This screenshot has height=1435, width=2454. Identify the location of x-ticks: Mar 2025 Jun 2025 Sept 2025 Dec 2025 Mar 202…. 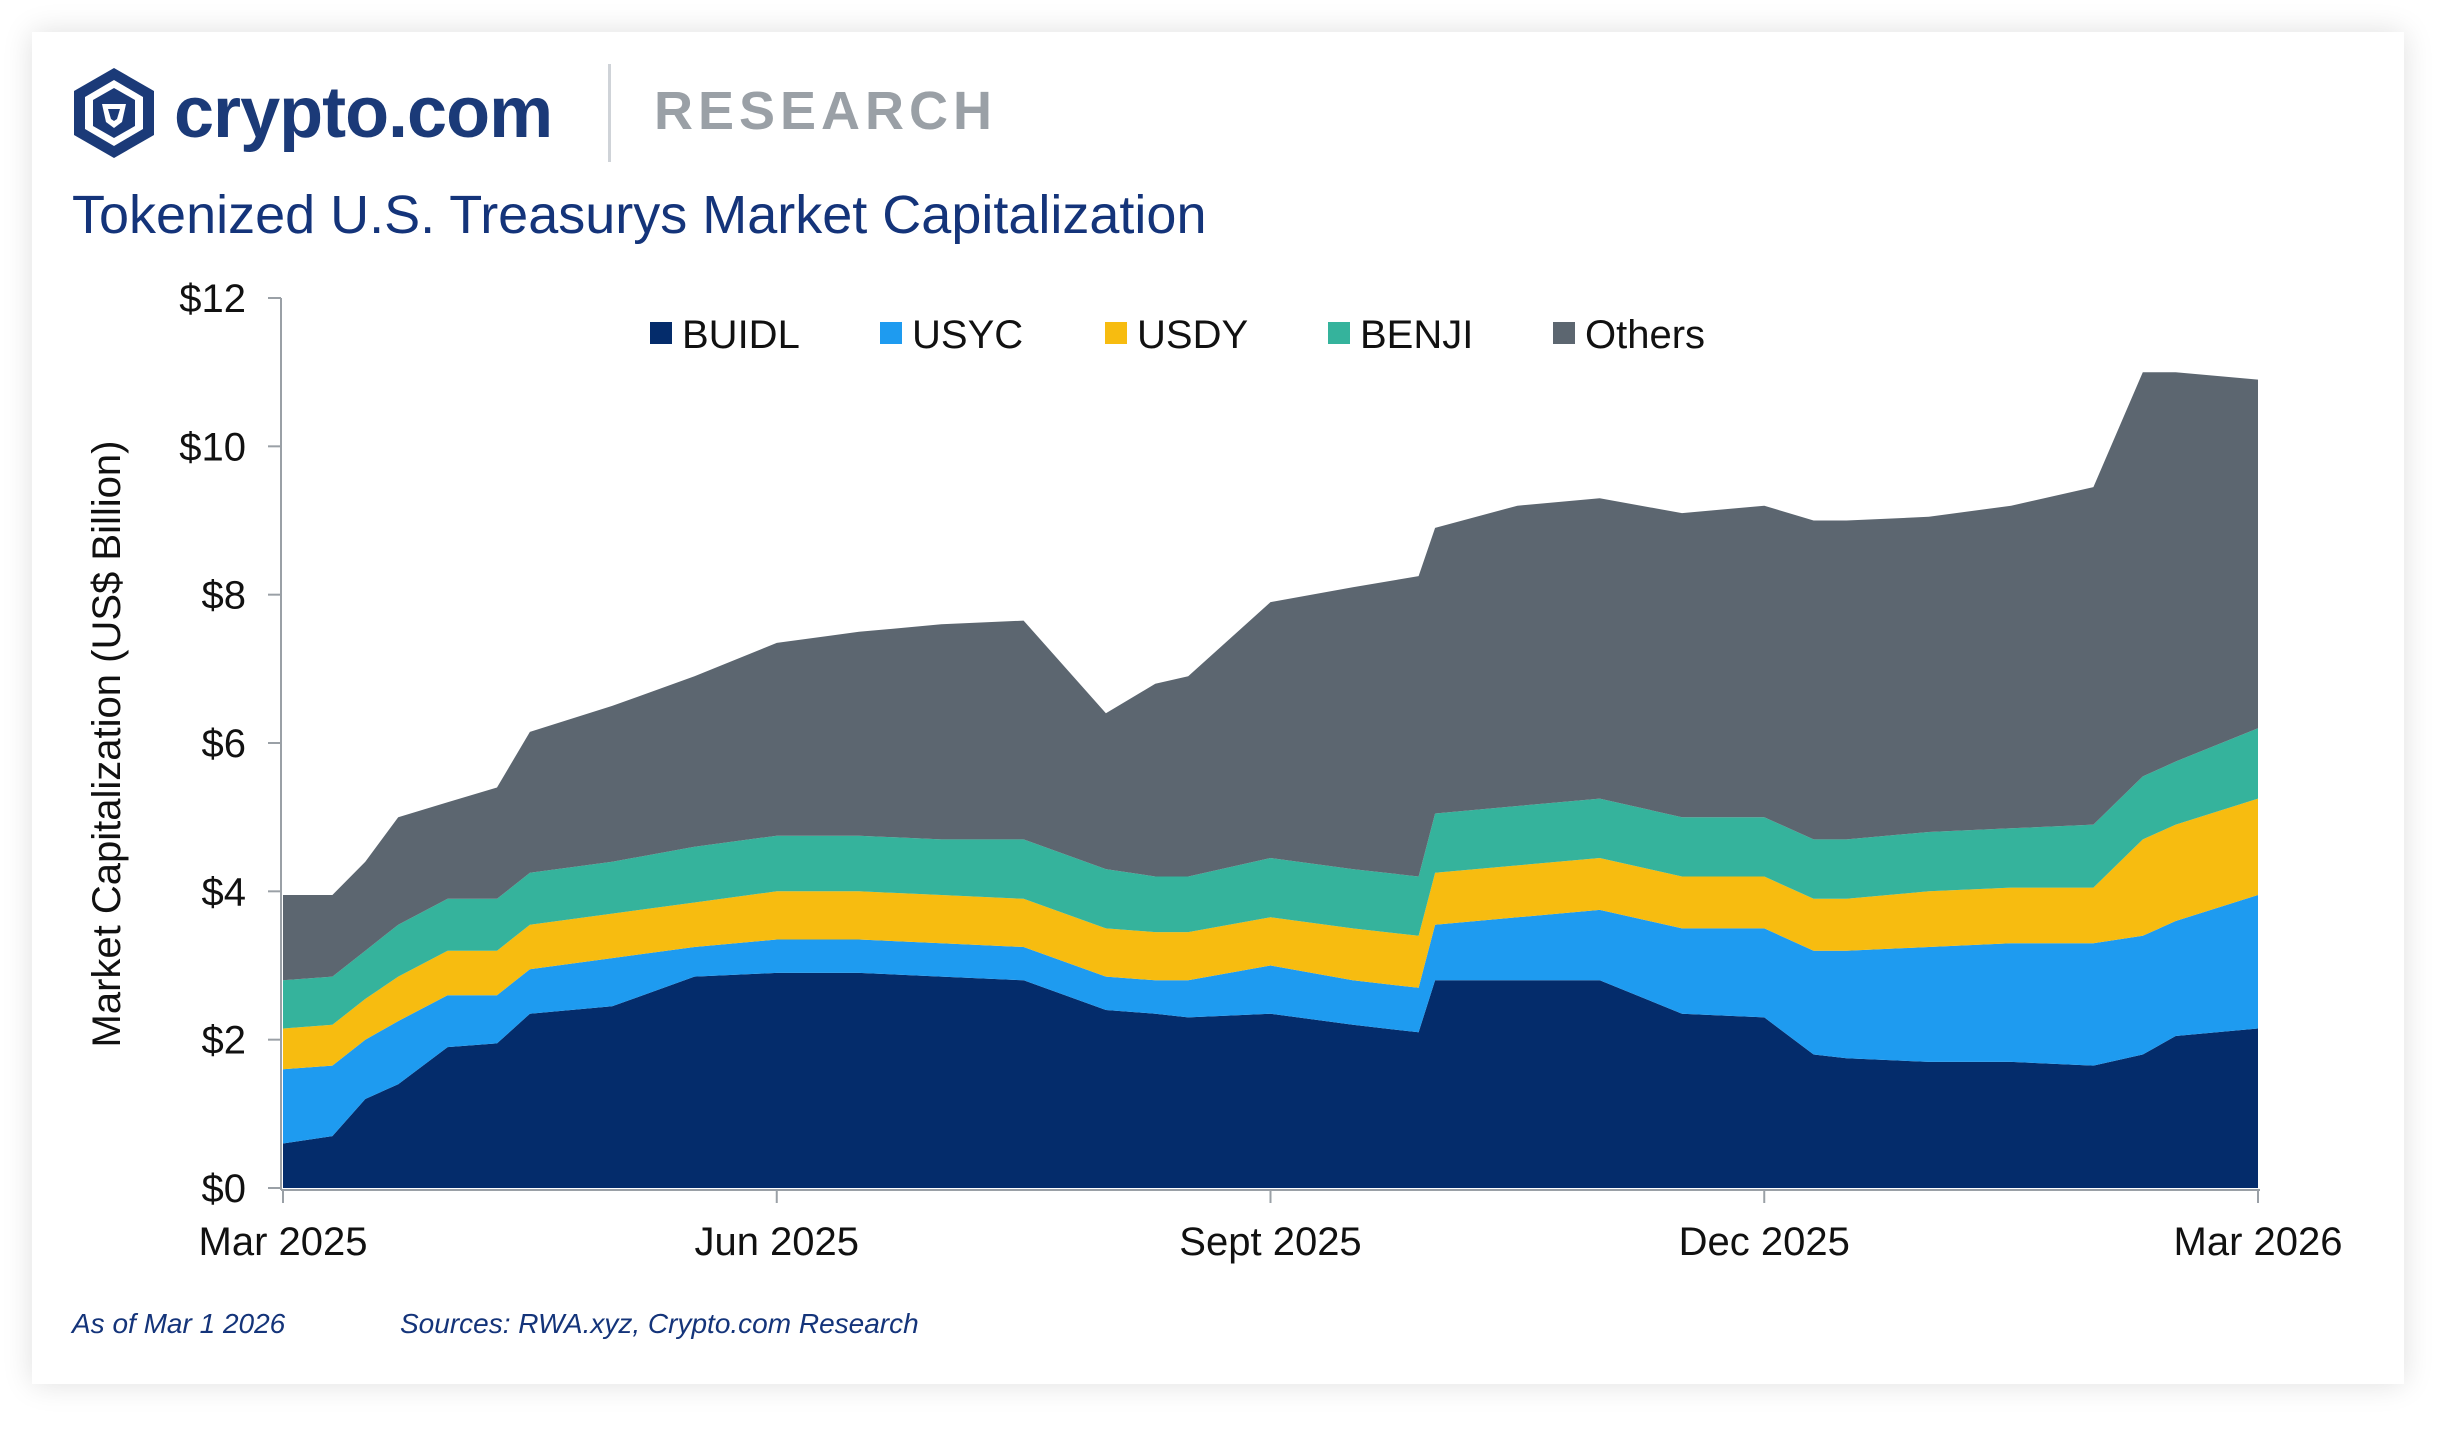
(1271, 1227).